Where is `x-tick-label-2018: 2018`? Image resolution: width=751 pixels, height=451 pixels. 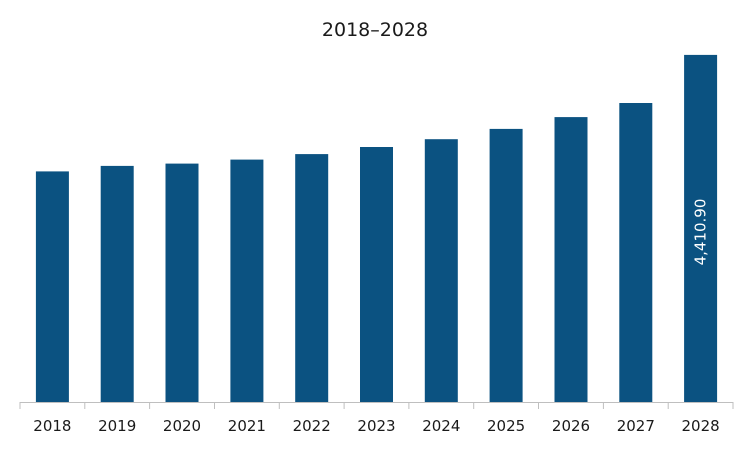 x-tick-label-2018: 2018 is located at coordinates (52, 426).